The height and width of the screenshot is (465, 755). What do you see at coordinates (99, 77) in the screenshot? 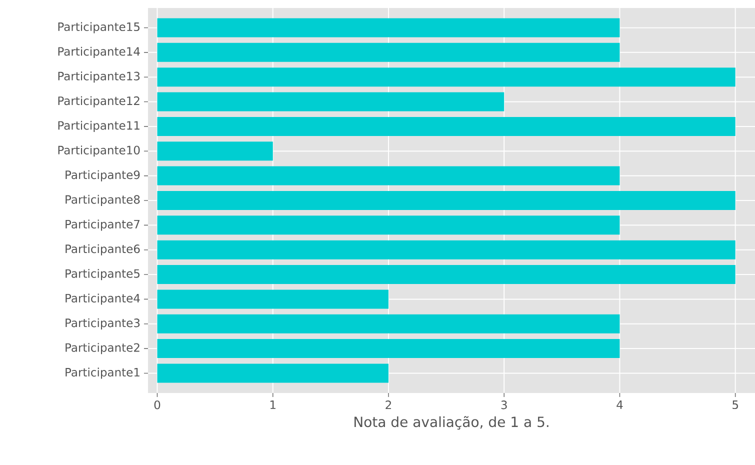
I see `y-tick-label: Participante13` at bounding box center [99, 77].